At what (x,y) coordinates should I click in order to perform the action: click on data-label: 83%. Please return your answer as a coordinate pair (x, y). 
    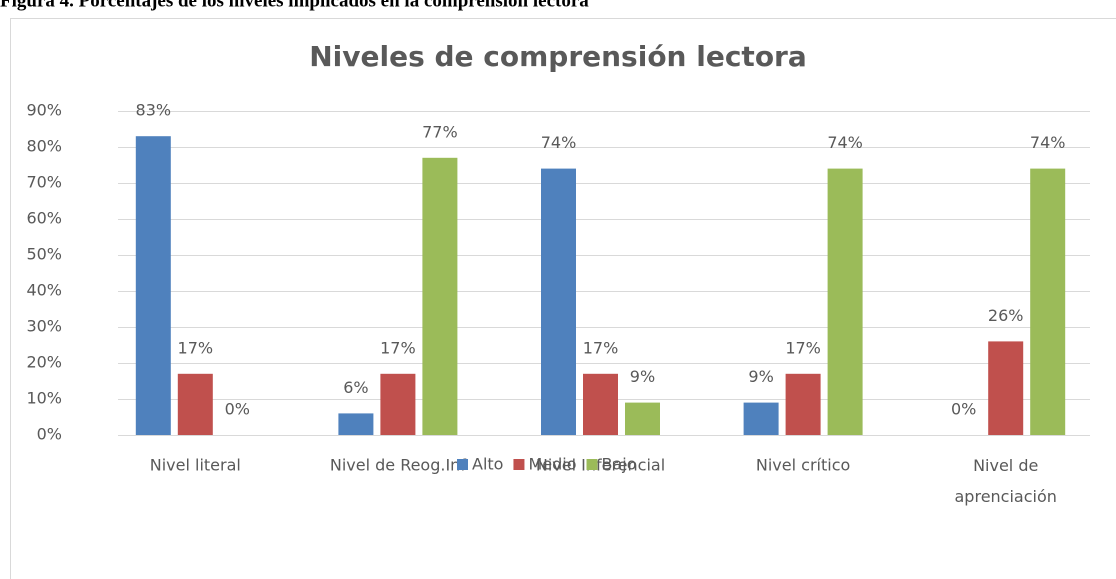
    Looking at the image, I should click on (154, 110).